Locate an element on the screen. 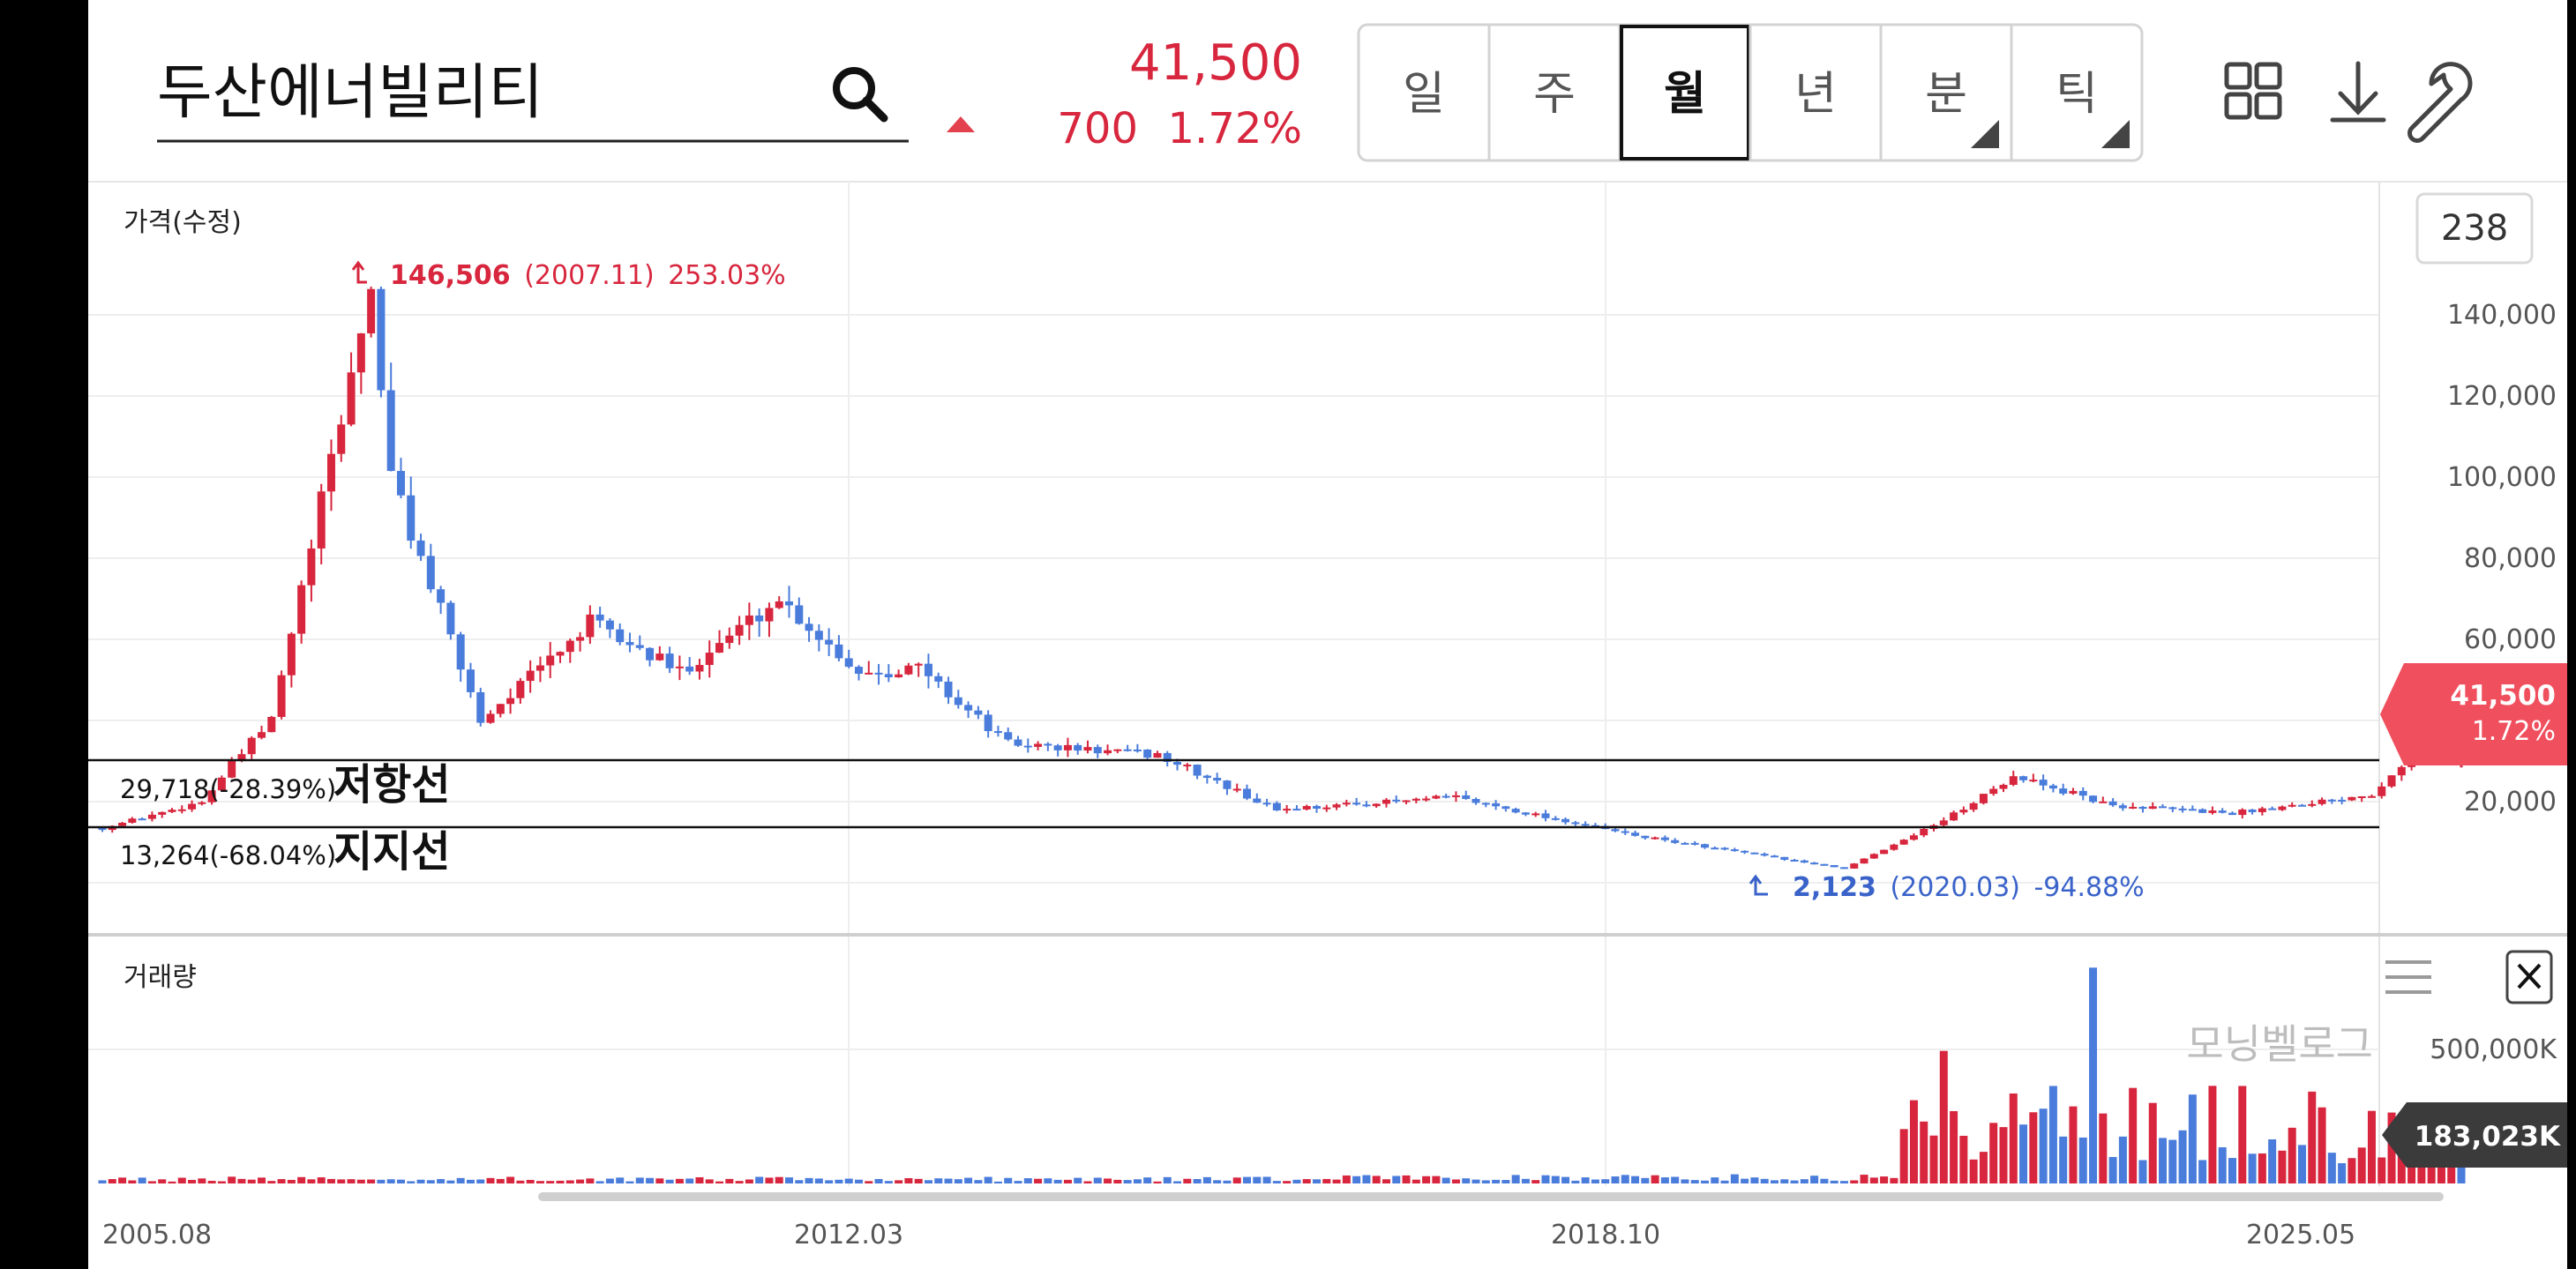  tab-label: 주 is located at coordinates (1555, 94).